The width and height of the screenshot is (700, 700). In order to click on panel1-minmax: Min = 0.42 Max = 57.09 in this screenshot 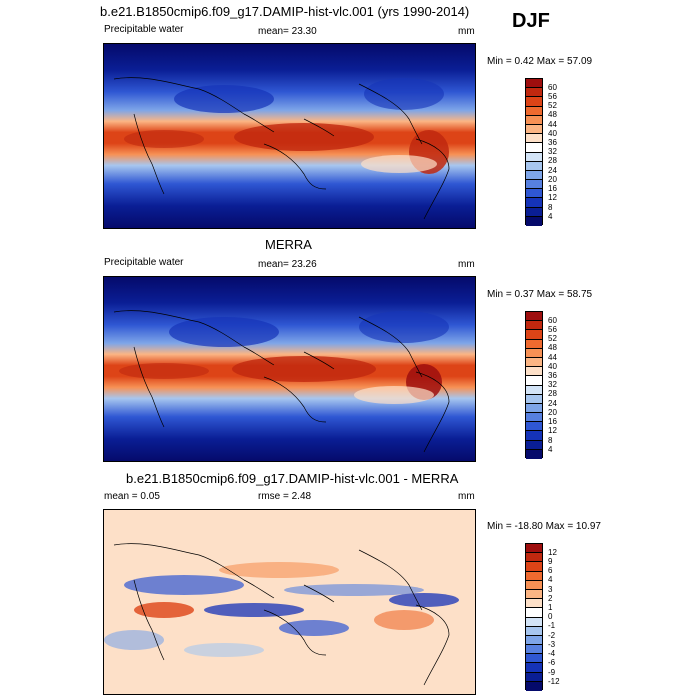, I will do `click(540, 61)`.